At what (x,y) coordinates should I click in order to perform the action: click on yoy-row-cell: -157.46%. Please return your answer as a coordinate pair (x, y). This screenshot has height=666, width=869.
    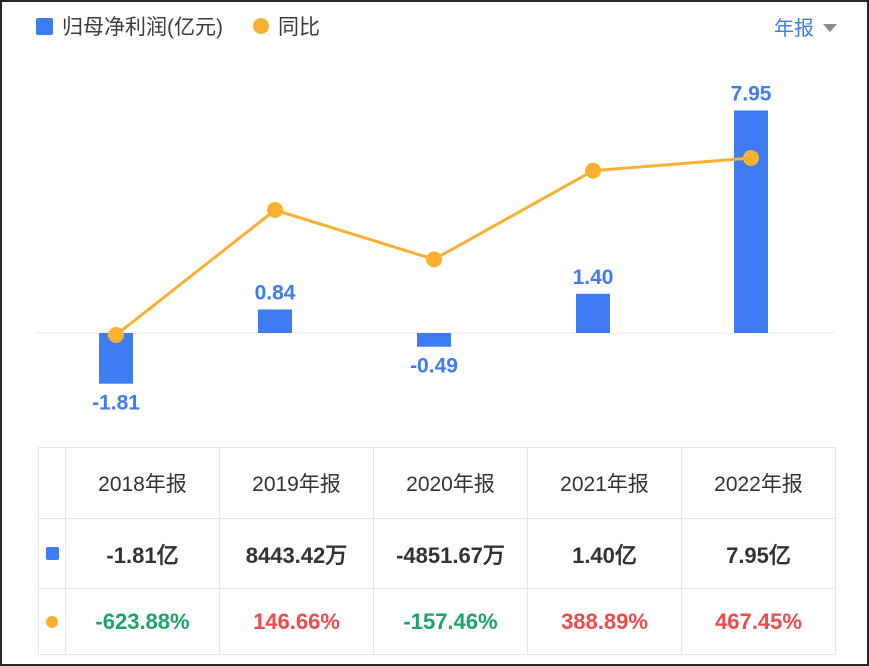
    Looking at the image, I should click on (451, 622).